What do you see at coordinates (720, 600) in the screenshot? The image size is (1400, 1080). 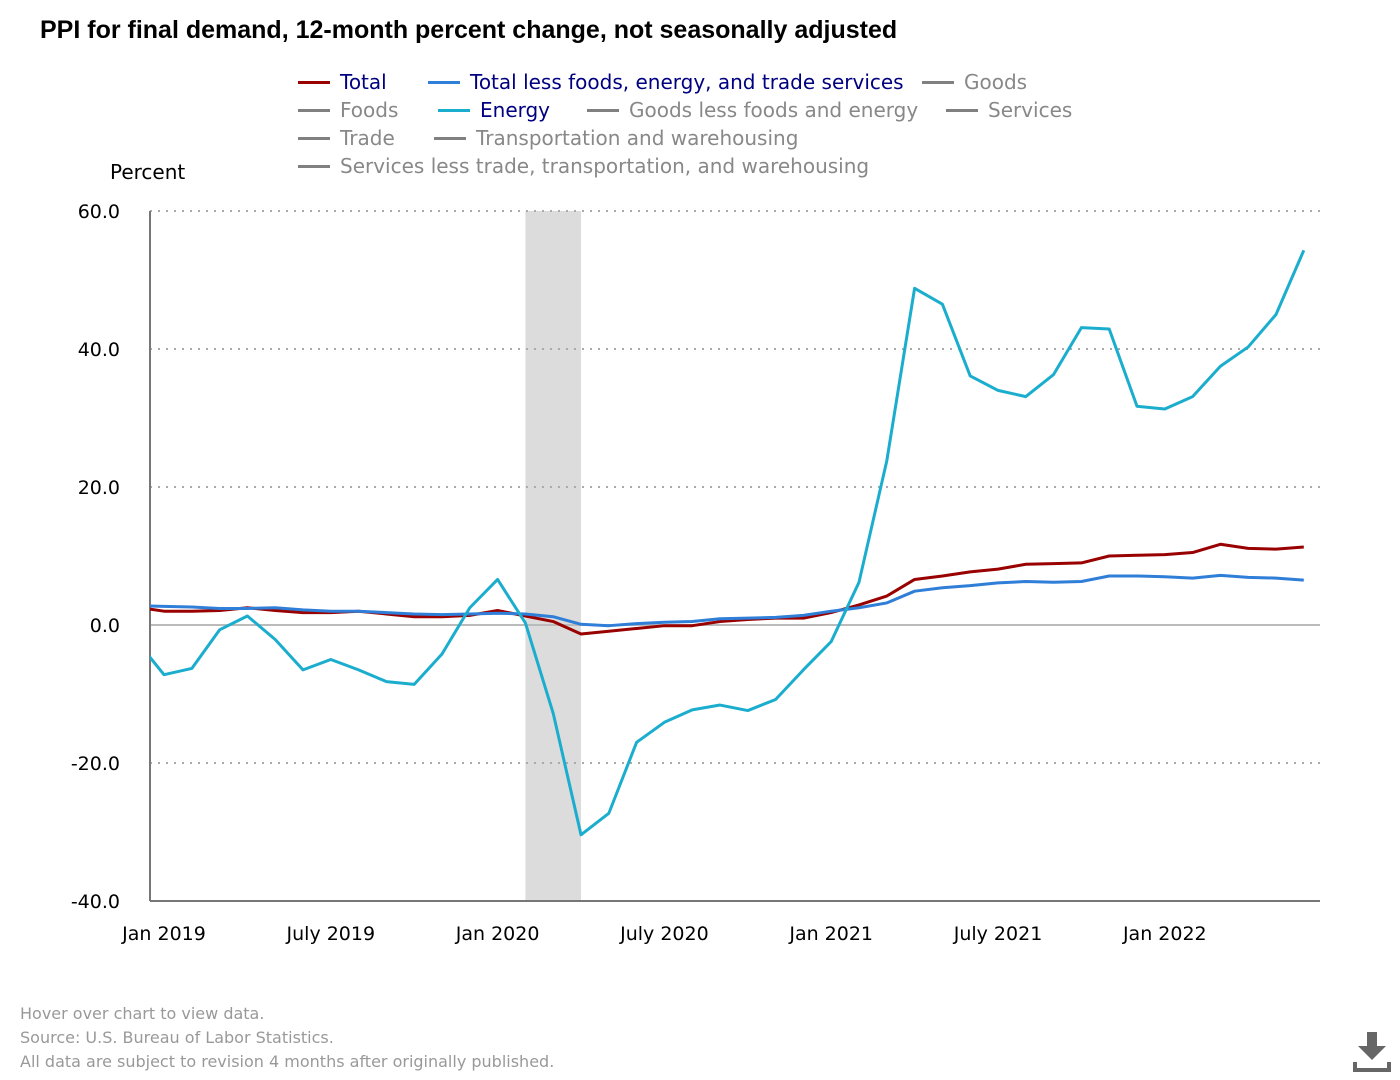 I see `series-line-total-less-foods-energy-and-trade-services` at bounding box center [720, 600].